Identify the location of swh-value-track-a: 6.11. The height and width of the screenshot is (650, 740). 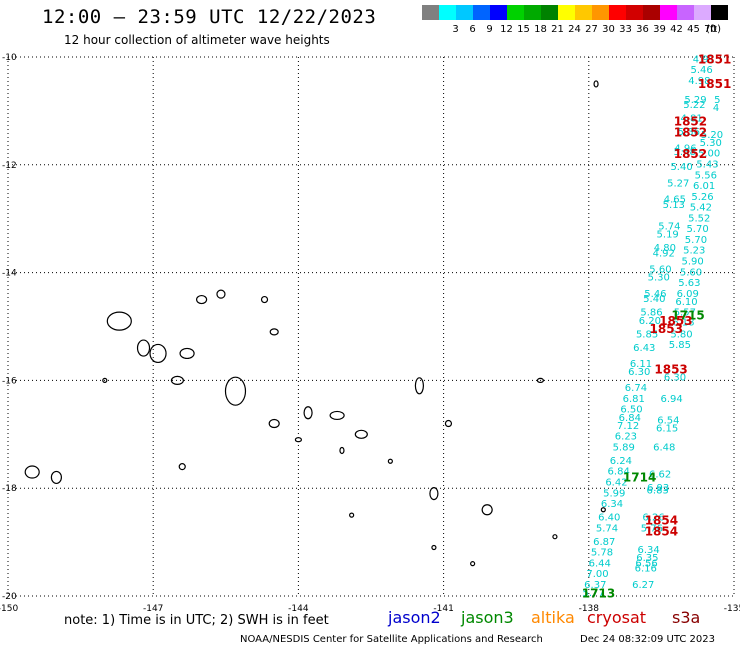
(641, 364).